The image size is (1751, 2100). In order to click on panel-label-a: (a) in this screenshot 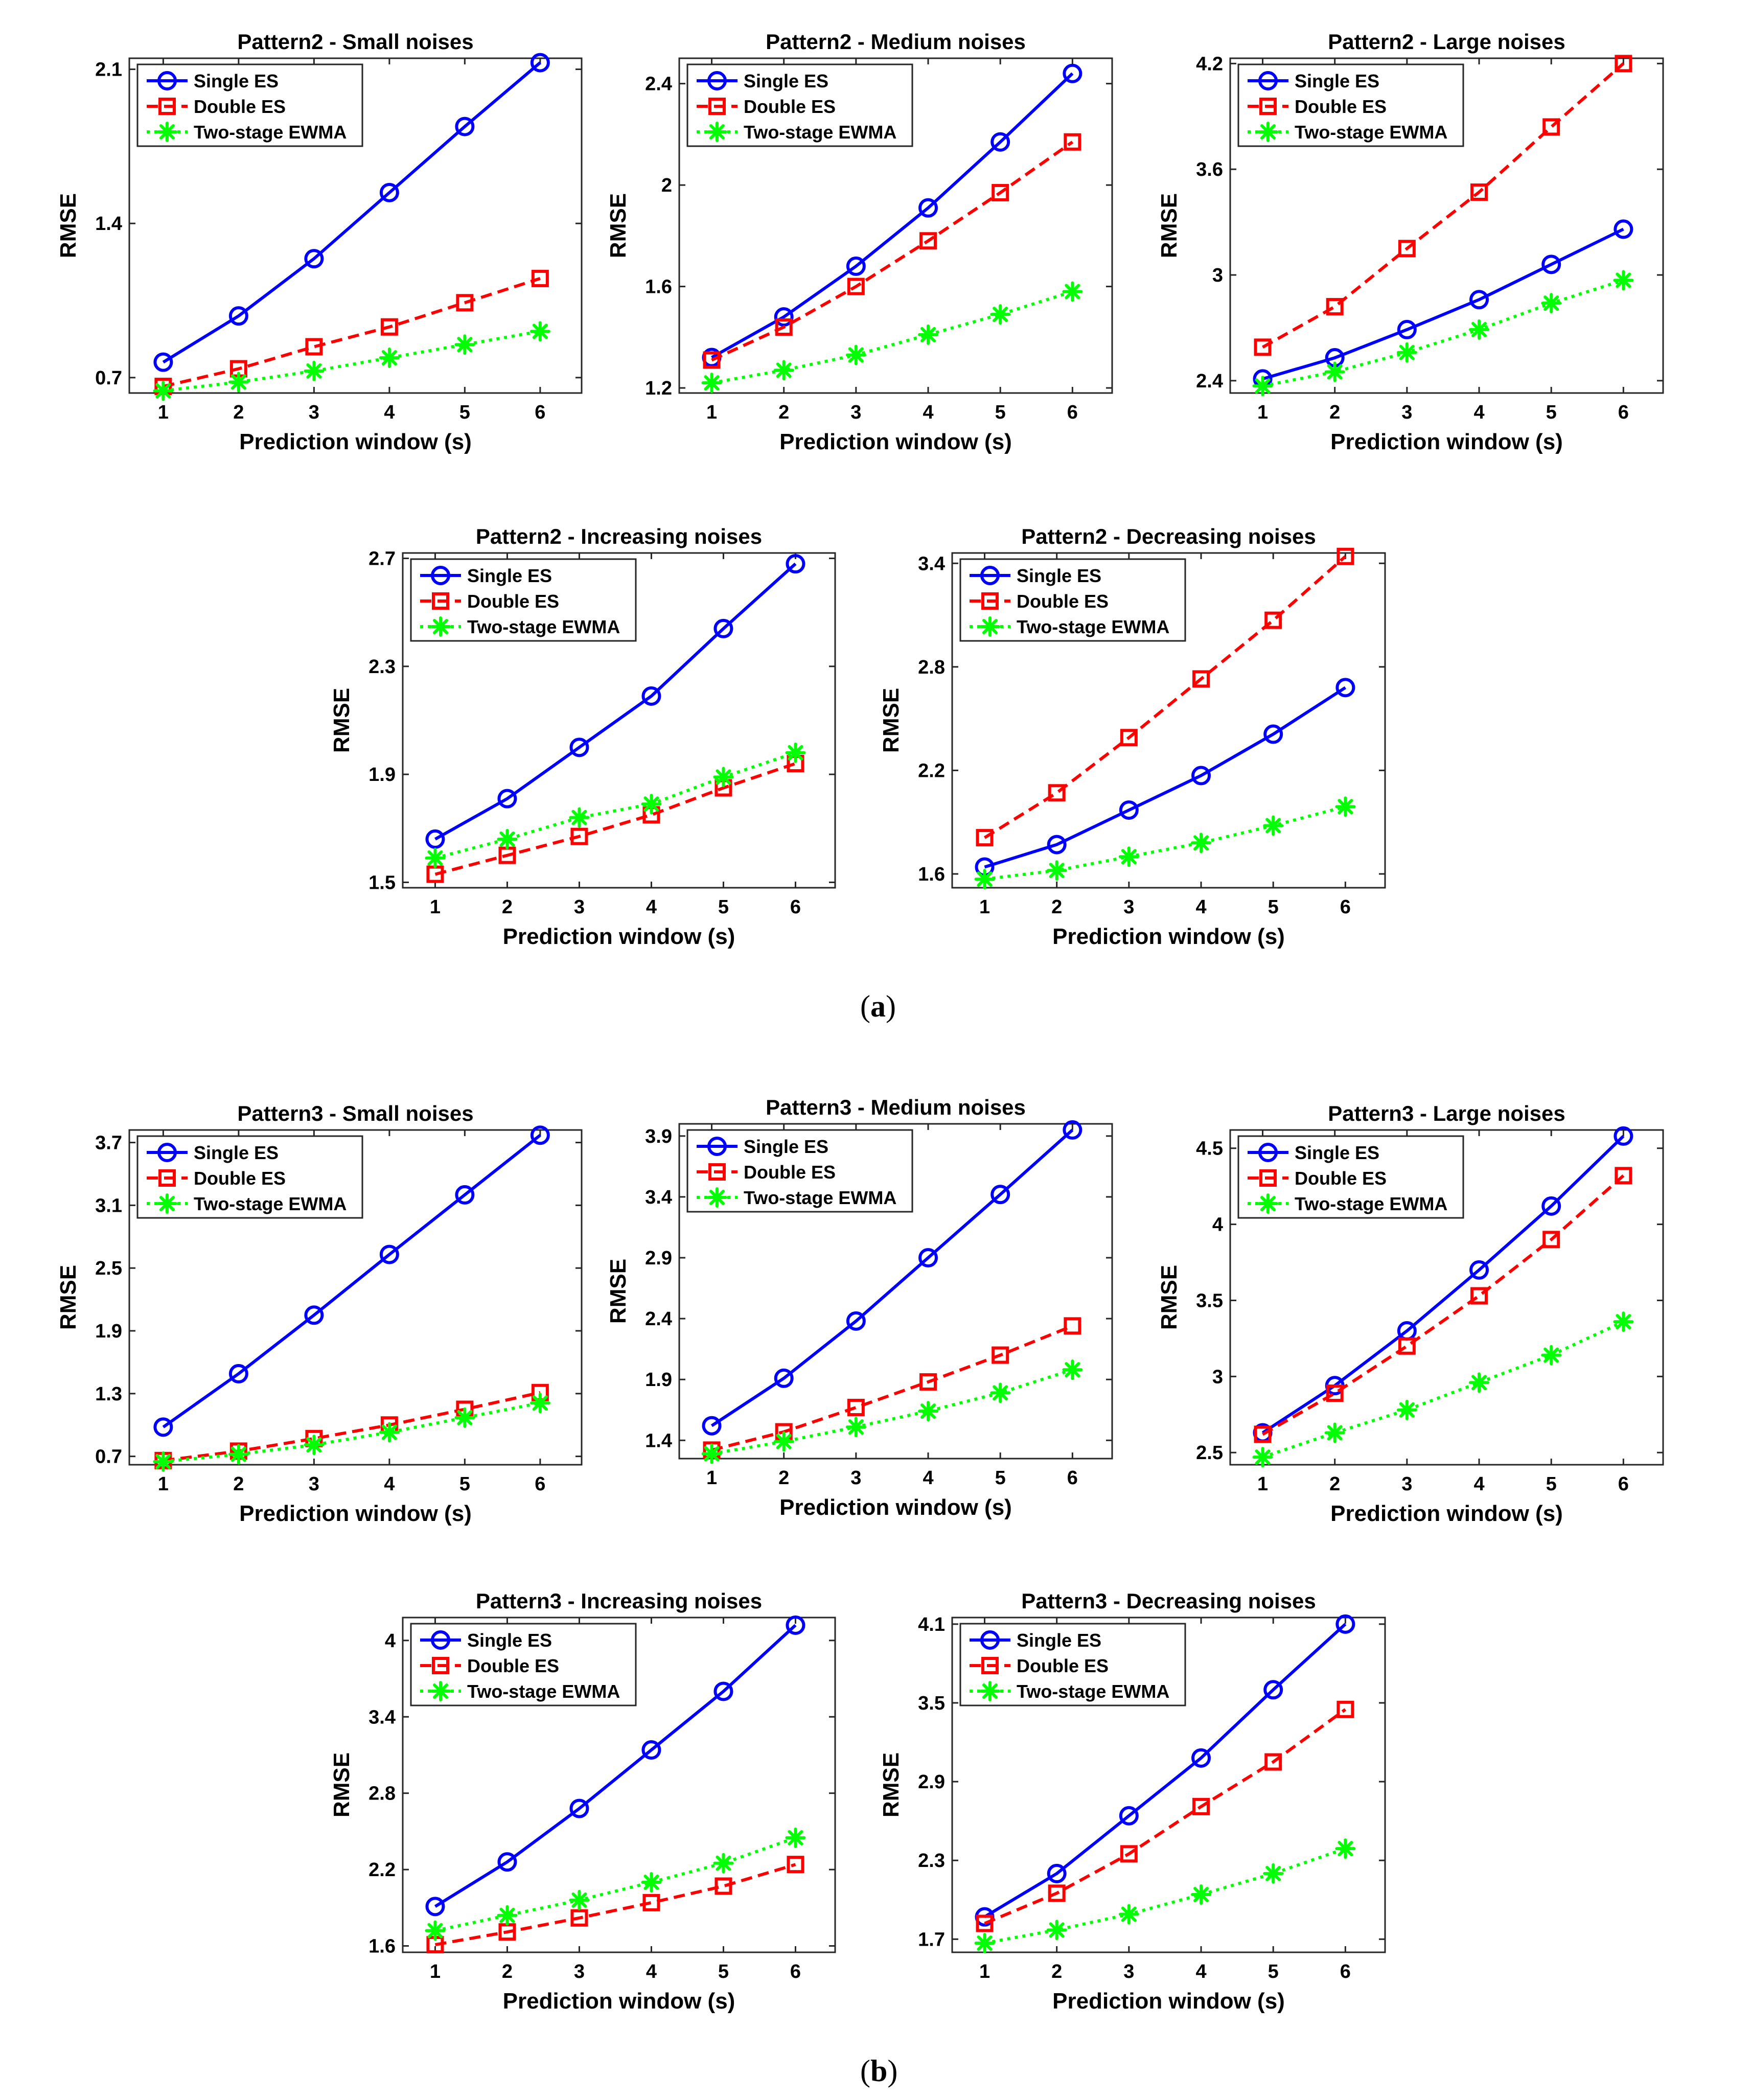, I will do `click(878, 1006)`.